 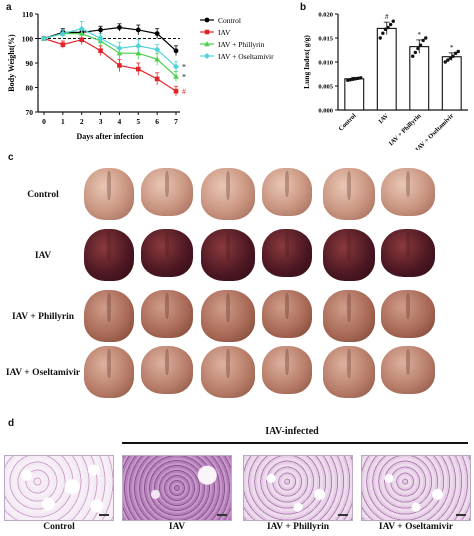 What do you see at coordinates (246, 56) in the screenshot?
I see `legend-label: IAV + Oseltamivir` at bounding box center [246, 56].